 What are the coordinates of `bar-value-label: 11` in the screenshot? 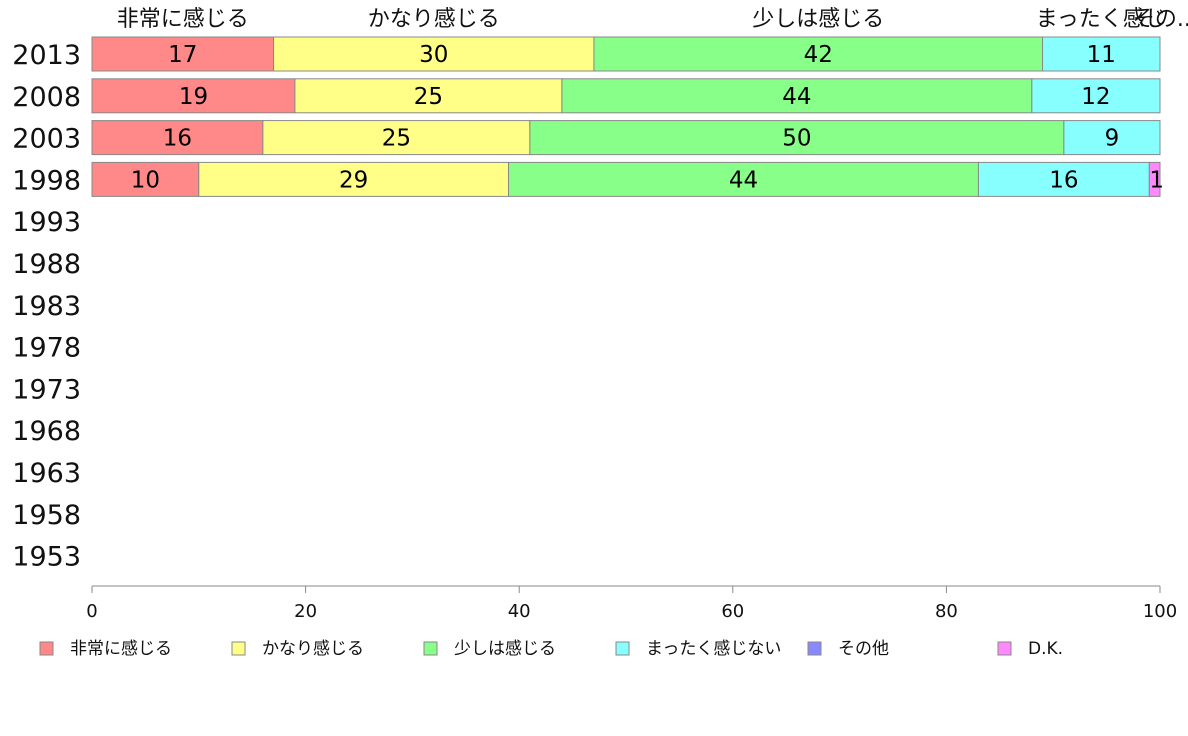 It's located at (1101, 55).